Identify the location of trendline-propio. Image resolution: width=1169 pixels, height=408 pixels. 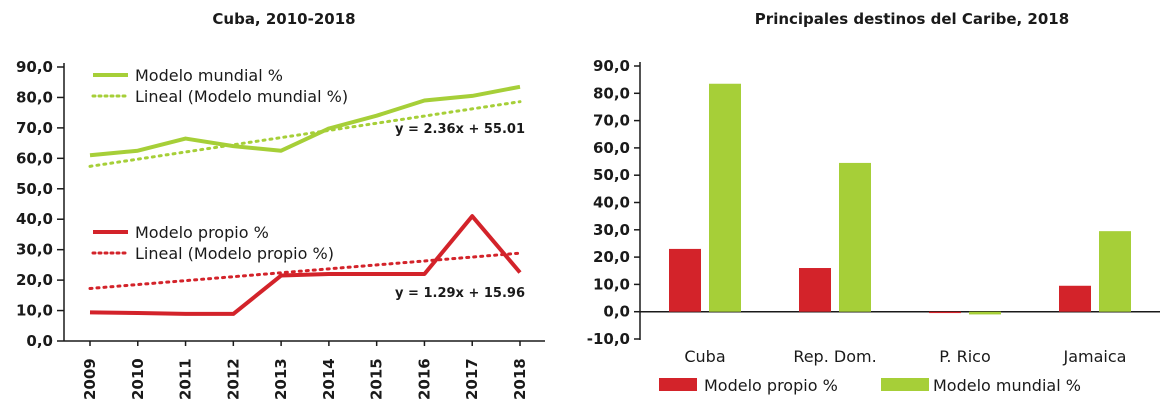
(305, 270).